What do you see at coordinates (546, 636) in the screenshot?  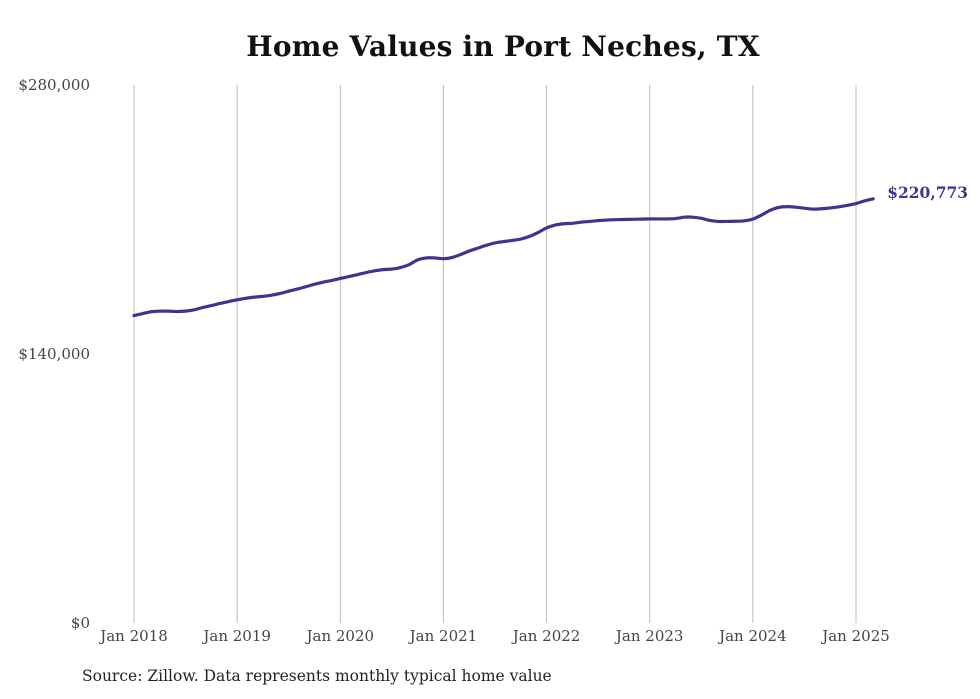 I see `x-tick-label: Jan 2022` at bounding box center [546, 636].